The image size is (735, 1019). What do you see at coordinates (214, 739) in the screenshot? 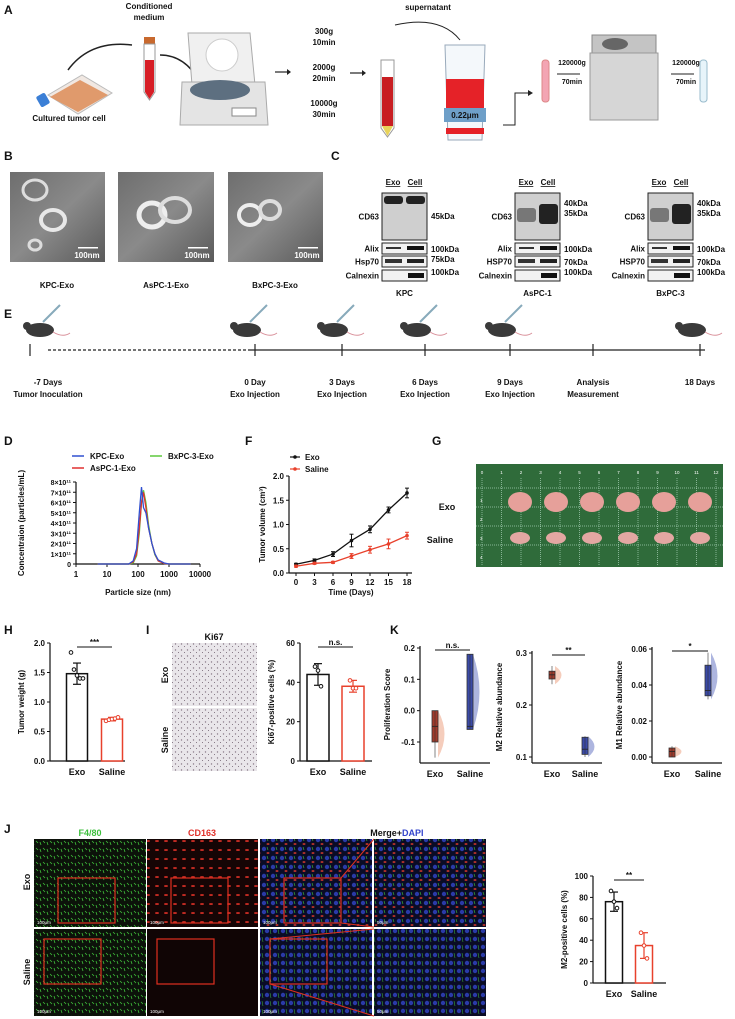
I see `ihc-image-saline` at bounding box center [214, 739].